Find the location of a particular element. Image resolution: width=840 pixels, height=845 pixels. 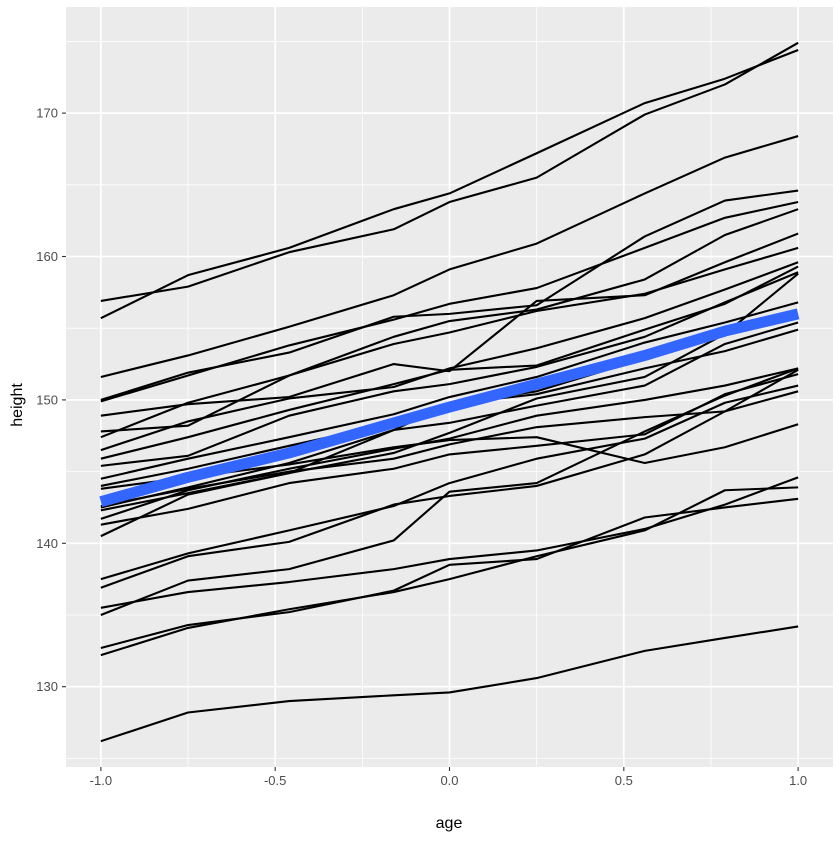

y-tick-label: 150 is located at coordinates (47, 399).